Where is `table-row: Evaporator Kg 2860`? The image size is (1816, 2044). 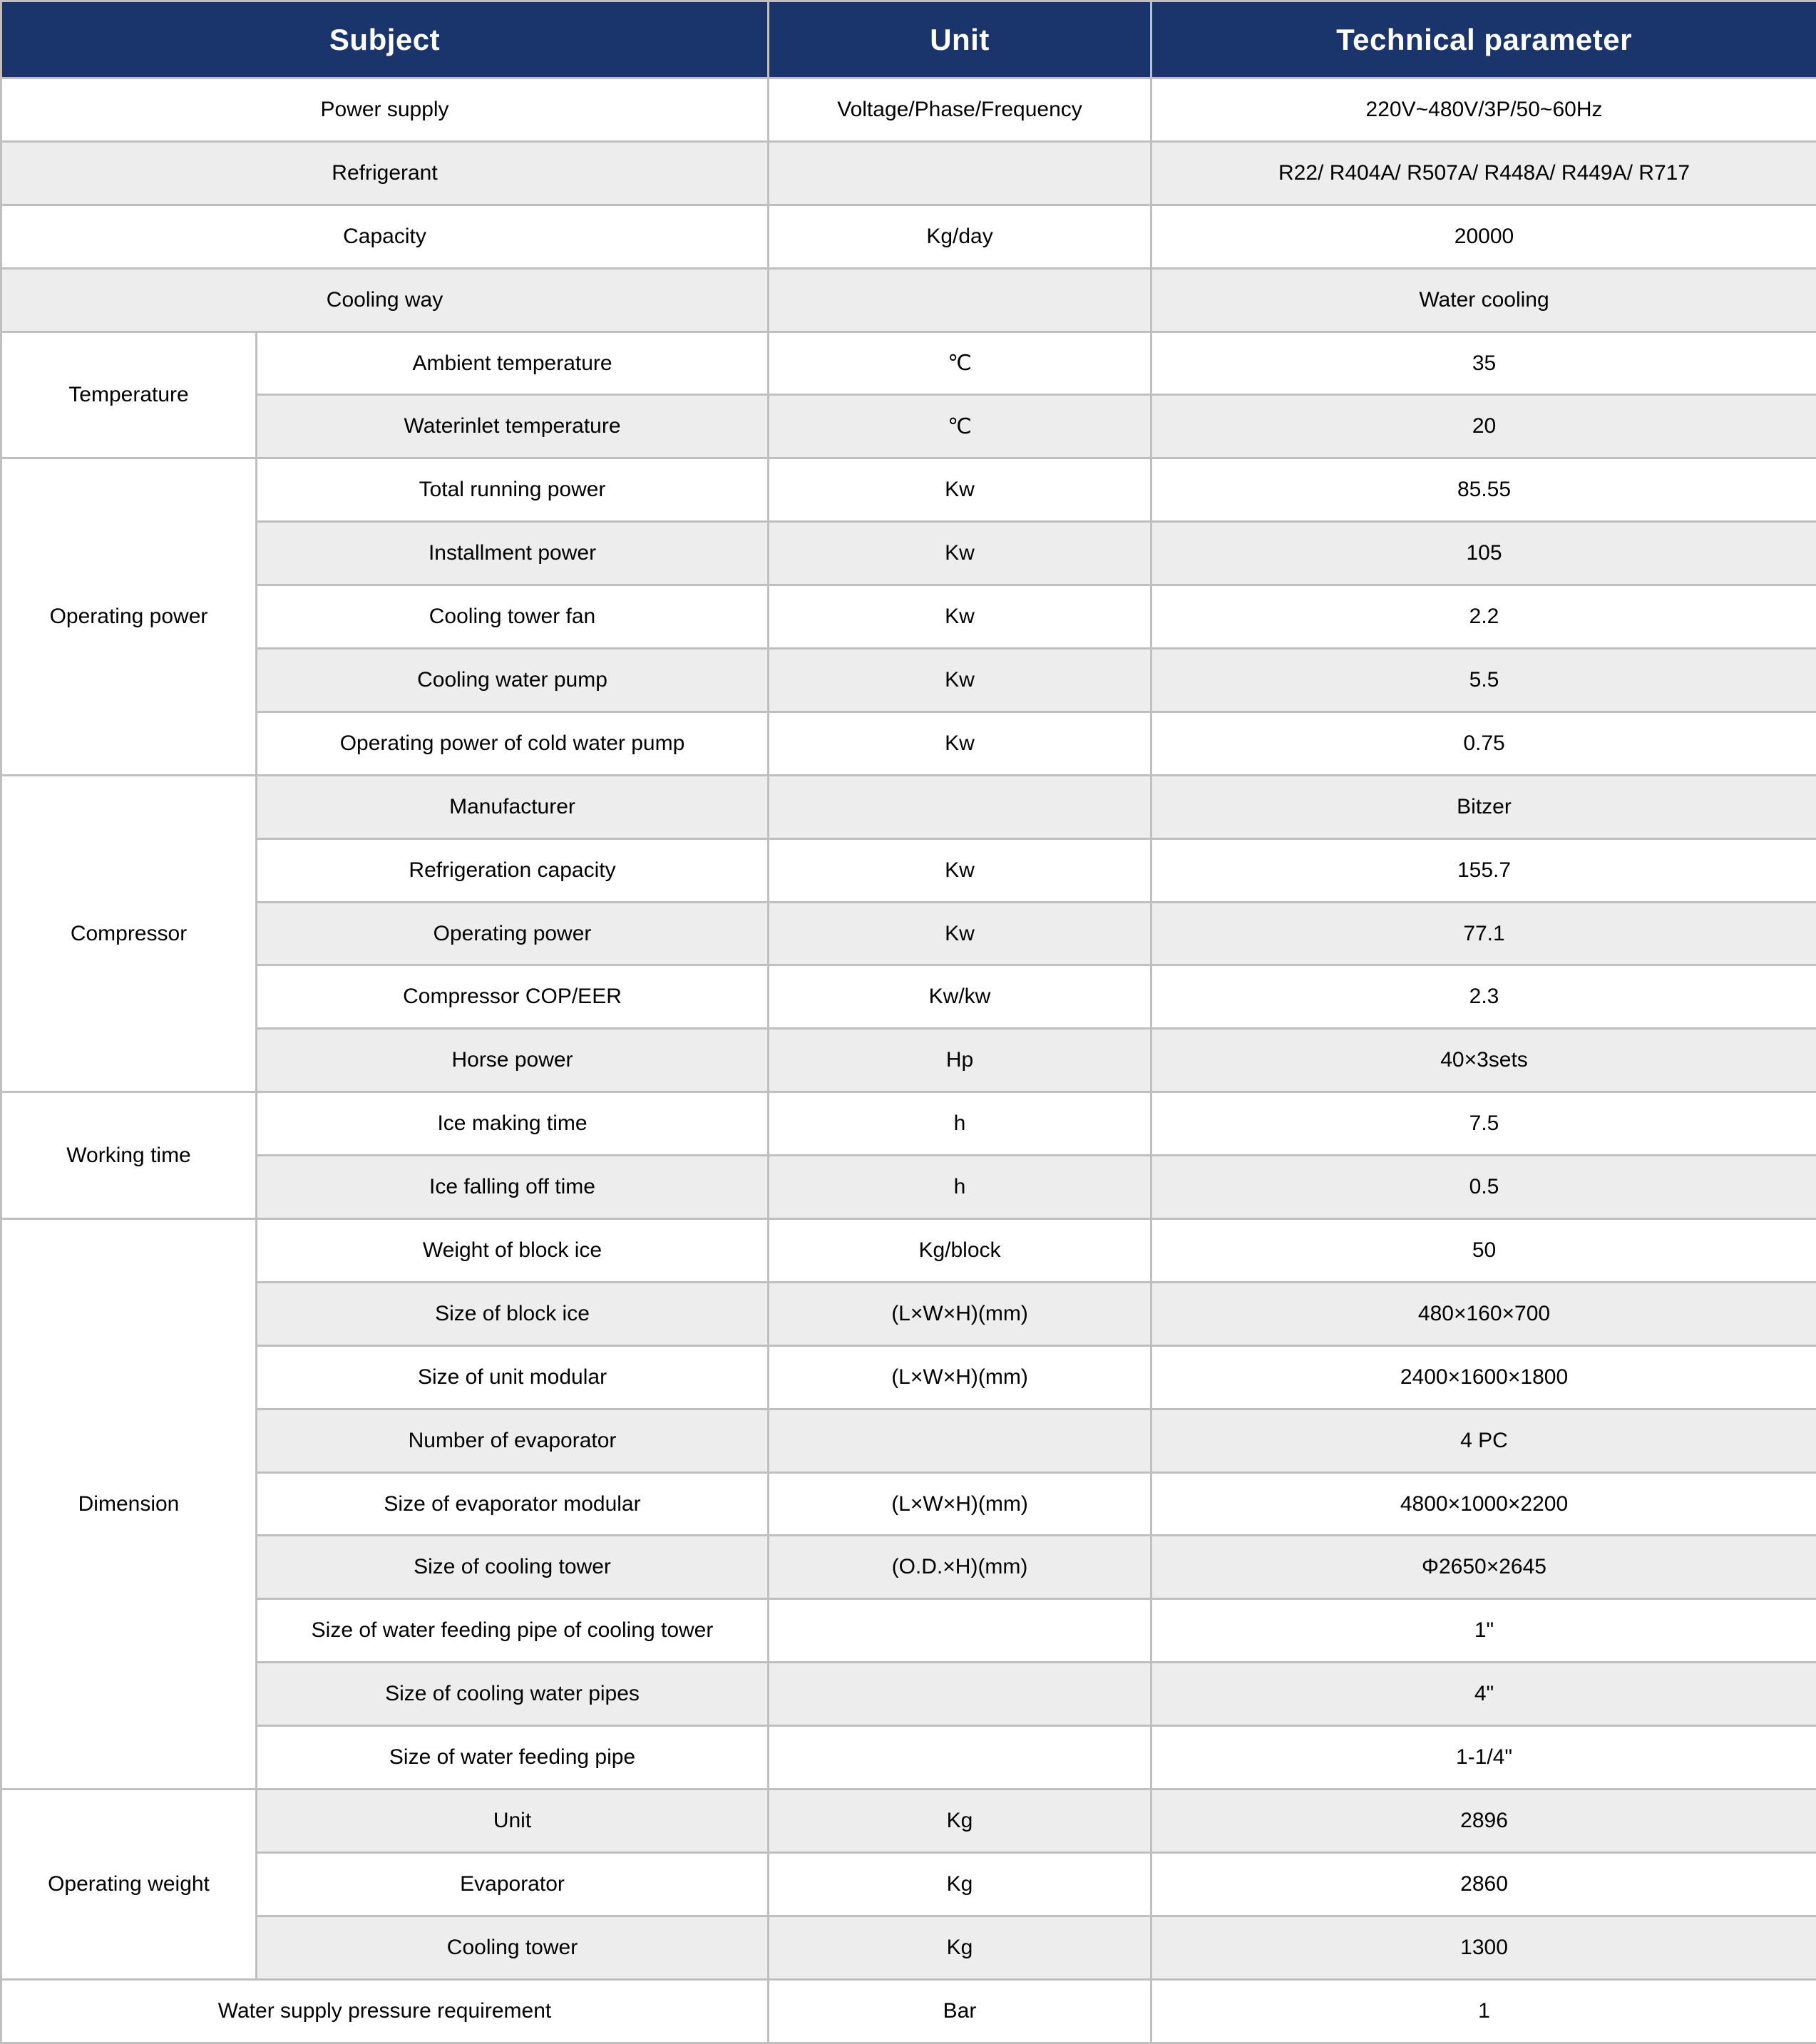 table-row: Evaporator Kg 2860 is located at coordinates (908, 1884).